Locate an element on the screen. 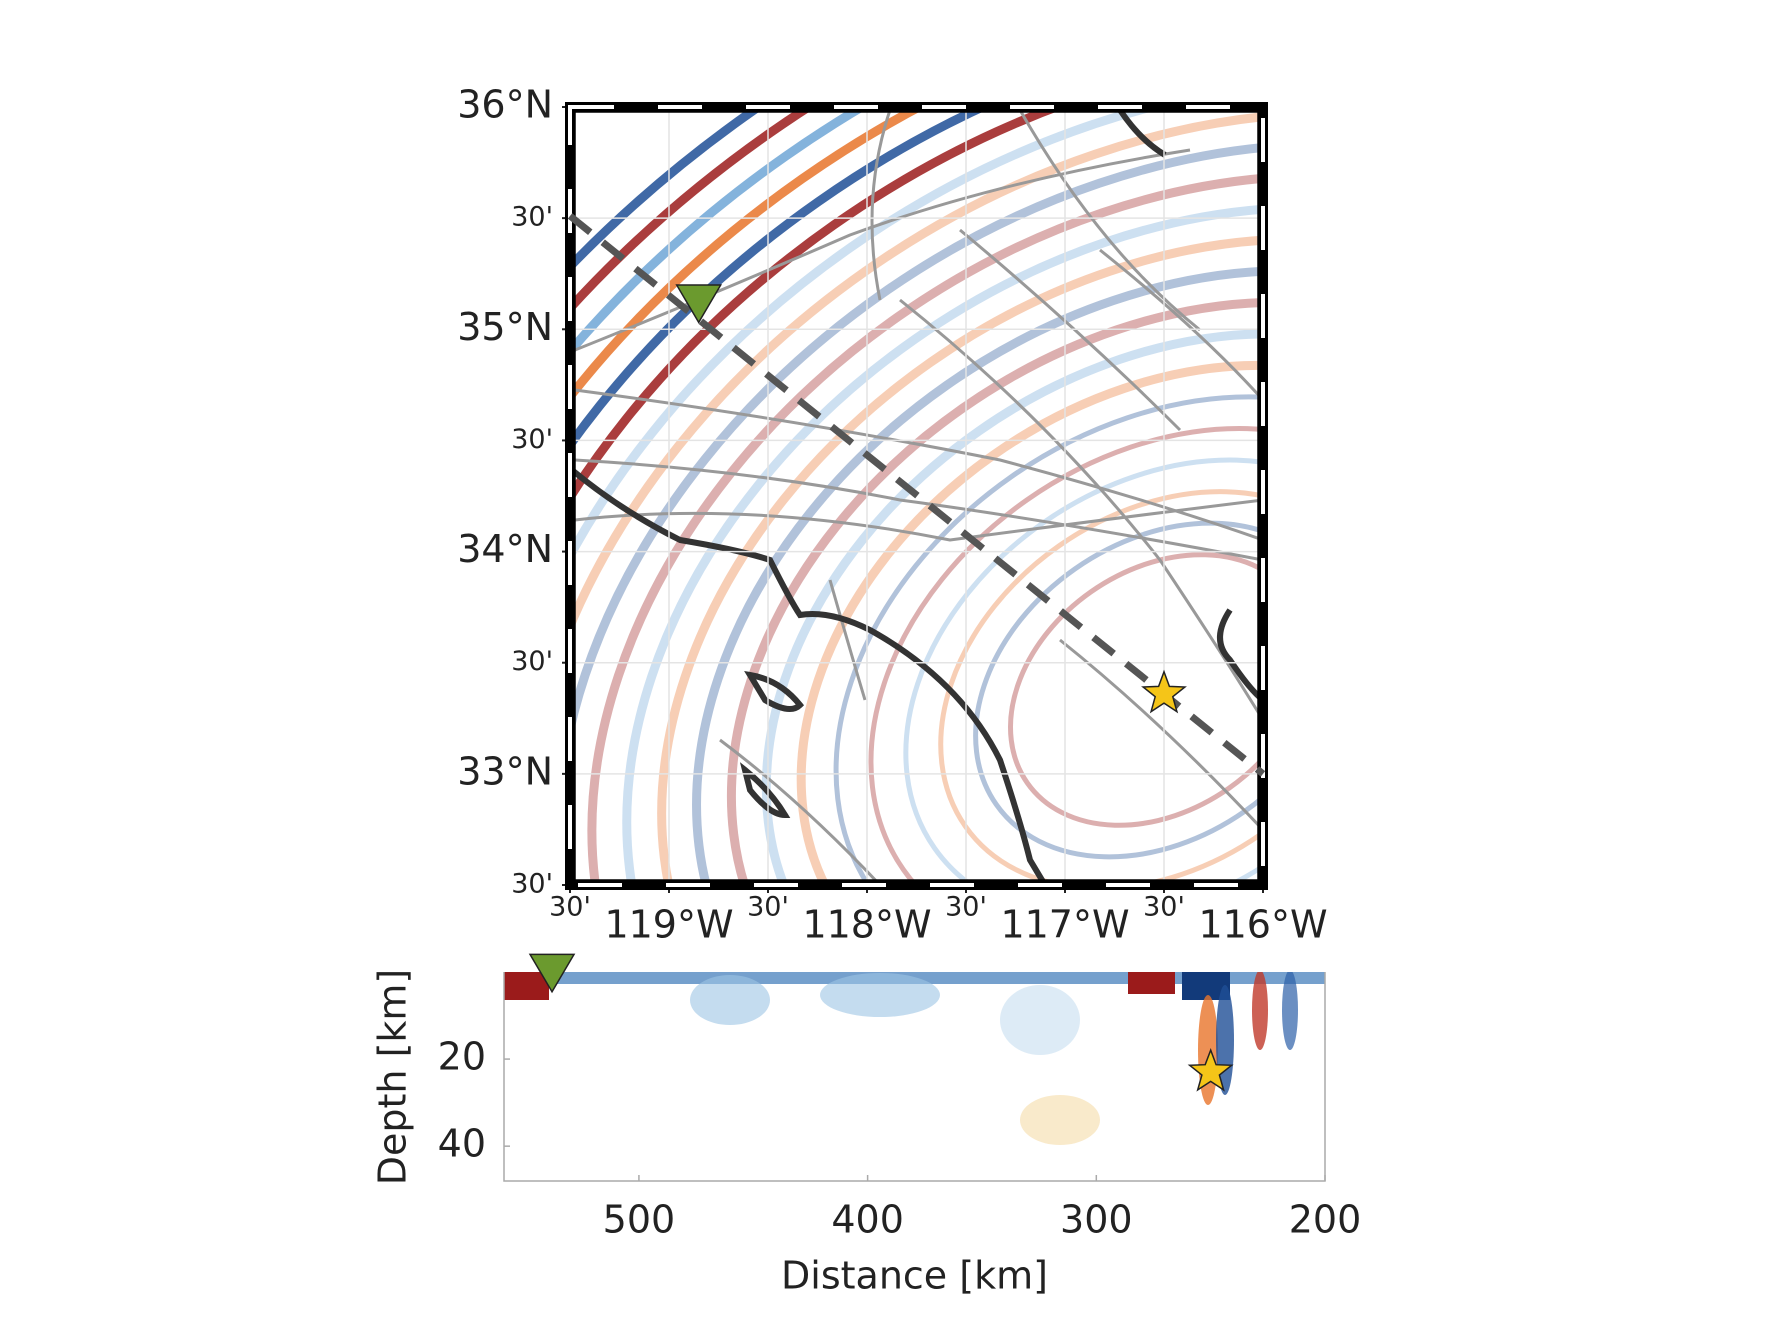 Image resolution: width=1768 pixels, height=1326 pixels. section-background is located at coordinates (914, 1076).